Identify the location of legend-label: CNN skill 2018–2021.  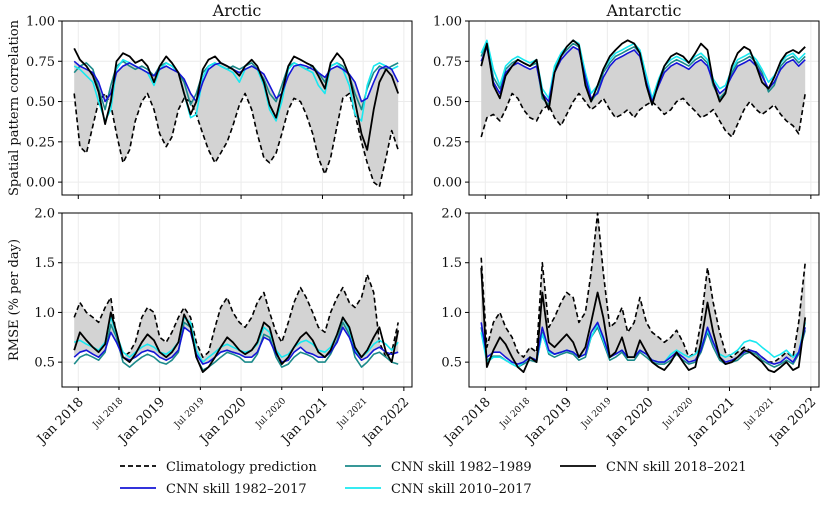
(676, 467).